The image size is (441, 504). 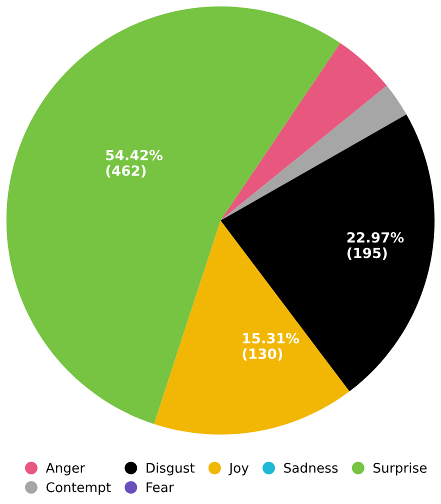 What do you see at coordinates (78, 488) in the screenshot?
I see `legend-label: Contempt` at bounding box center [78, 488].